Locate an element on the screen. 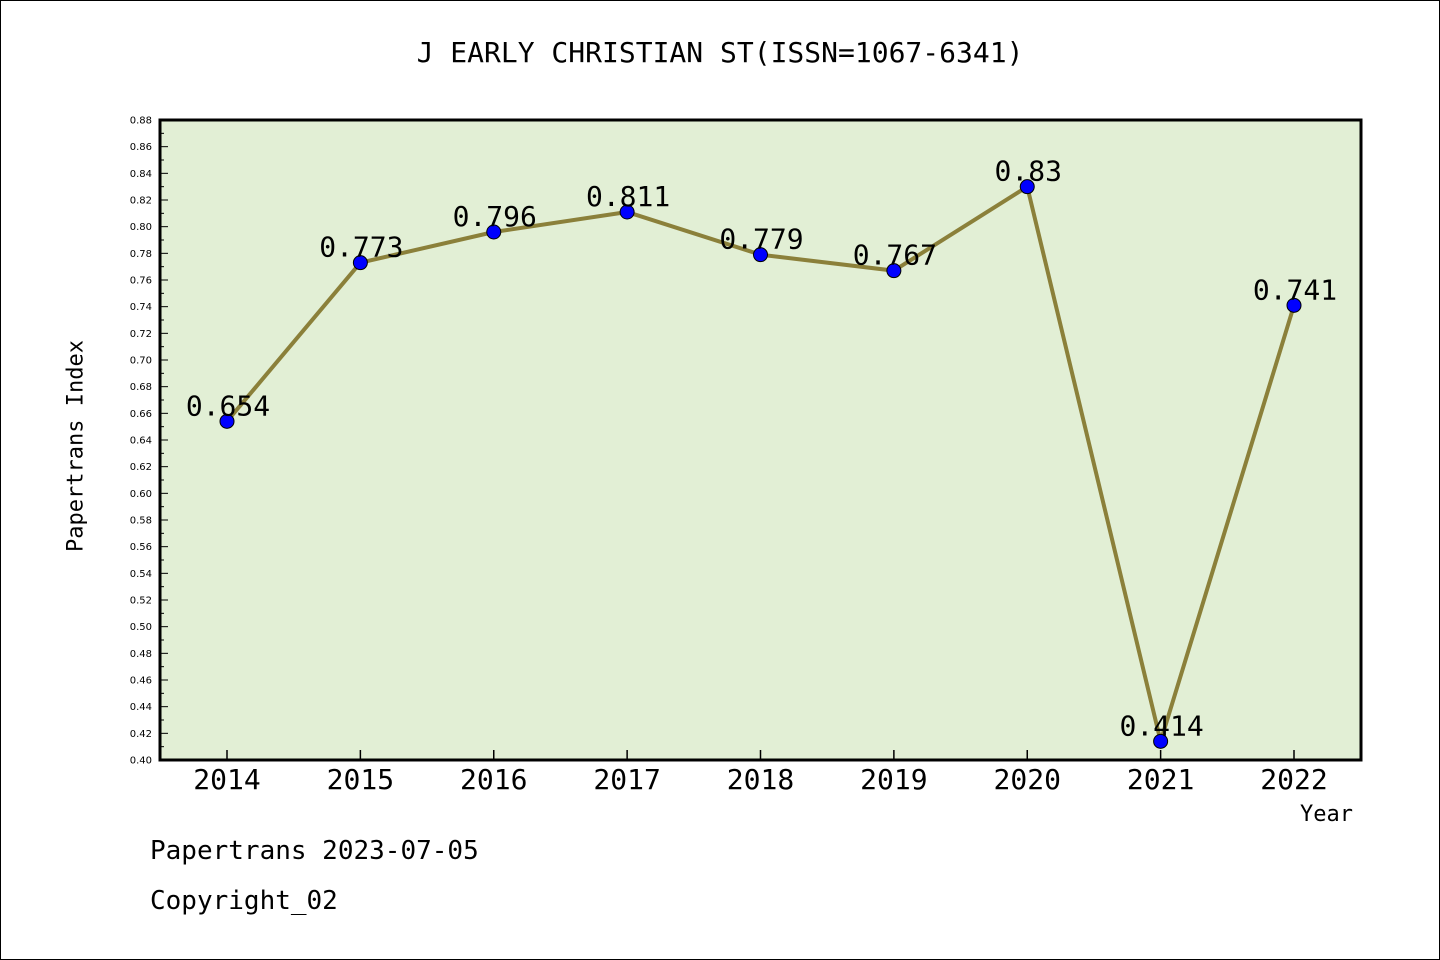 Image resolution: width=1440 pixels, height=960 pixels. y-tick-label: 0.50 is located at coordinates (141, 627).